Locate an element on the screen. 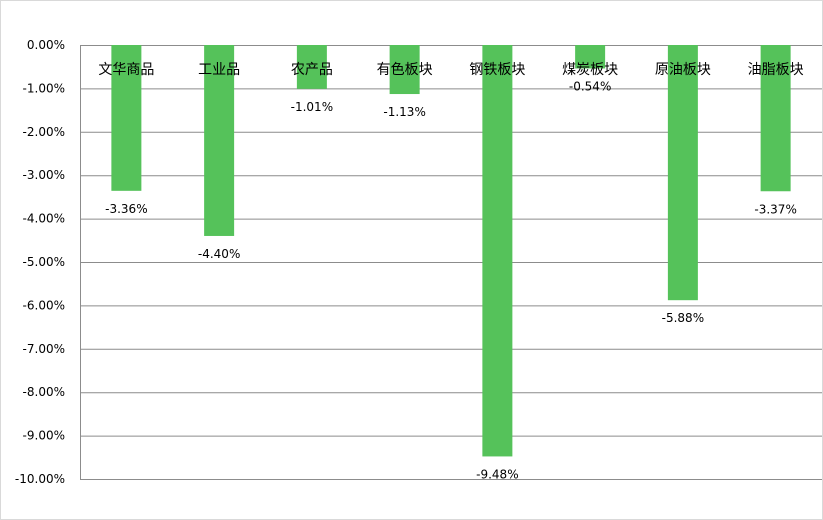 This screenshot has width=823, height=520. category-label: 农产品 is located at coordinates (312, 70).